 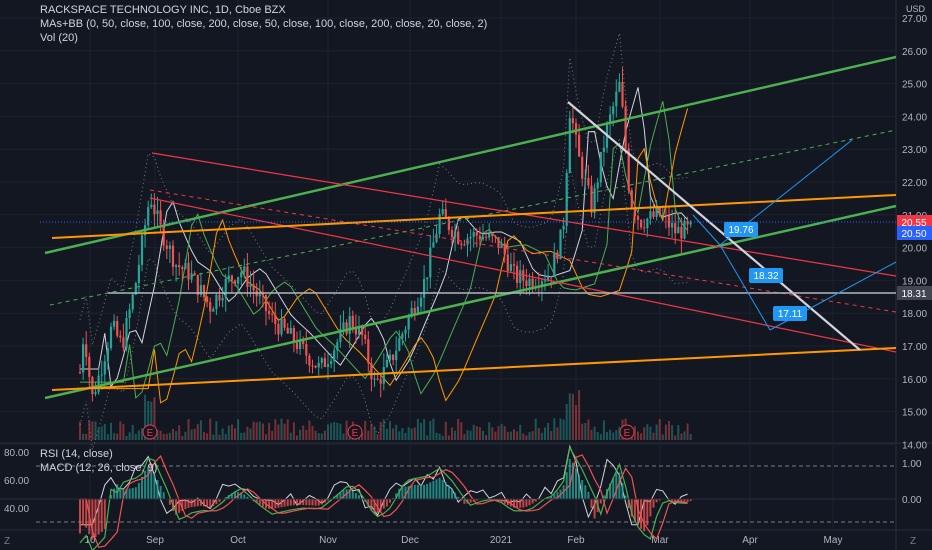 What do you see at coordinates (913, 541) in the screenshot?
I see `zoom-right-icon: Z` at bounding box center [913, 541].